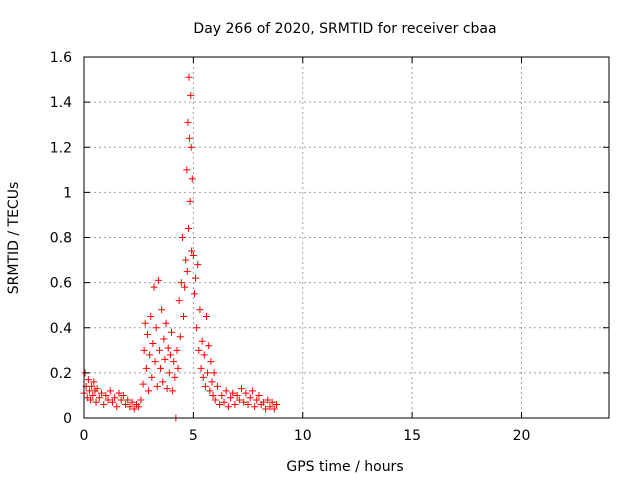 The image size is (640, 480). Describe the element at coordinates (303, 436) in the screenshot. I see `x-tick-label: 10` at that location.